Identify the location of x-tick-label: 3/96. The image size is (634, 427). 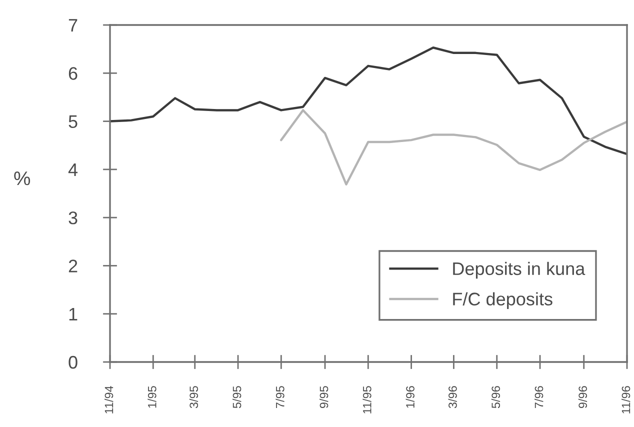
(452, 397).